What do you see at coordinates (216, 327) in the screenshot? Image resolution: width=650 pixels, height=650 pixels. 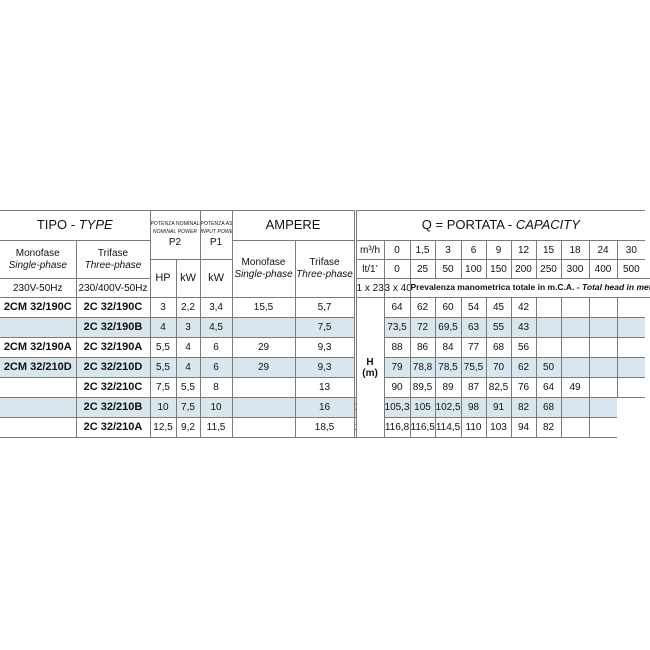 I see `power-p1-kw: 4,5` at bounding box center [216, 327].